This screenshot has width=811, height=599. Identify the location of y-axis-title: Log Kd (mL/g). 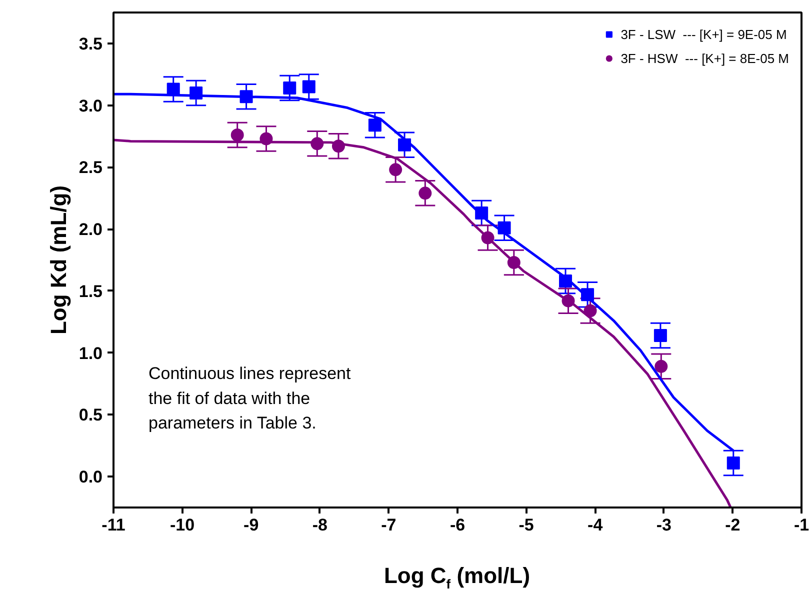
(58, 260).